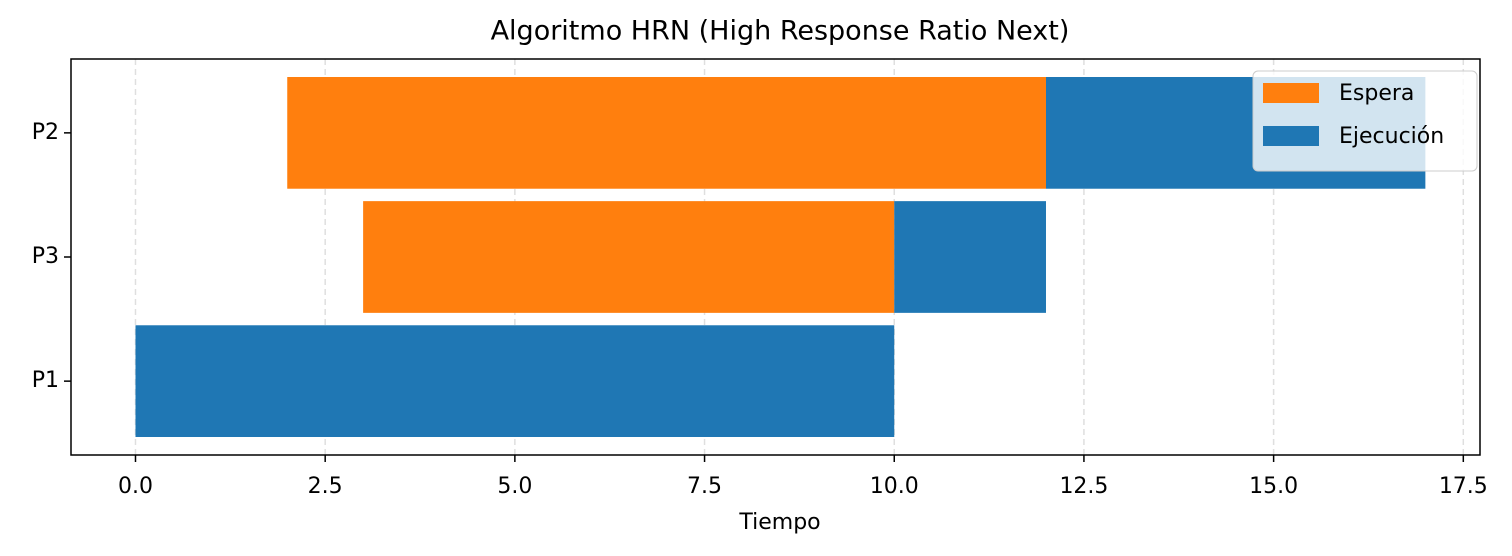  Describe the element at coordinates (704, 486) in the screenshot. I see `x-tick-label: 7.5` at that location.